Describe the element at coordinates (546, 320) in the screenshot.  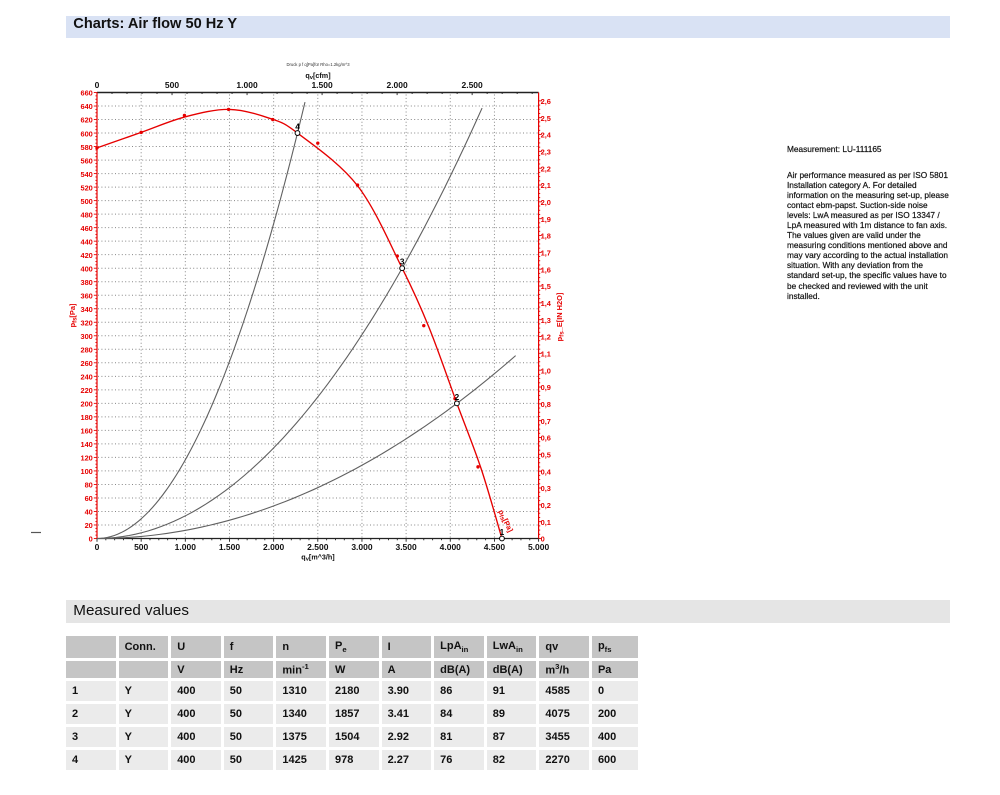
I see `svg-text: 1,3` at that location.